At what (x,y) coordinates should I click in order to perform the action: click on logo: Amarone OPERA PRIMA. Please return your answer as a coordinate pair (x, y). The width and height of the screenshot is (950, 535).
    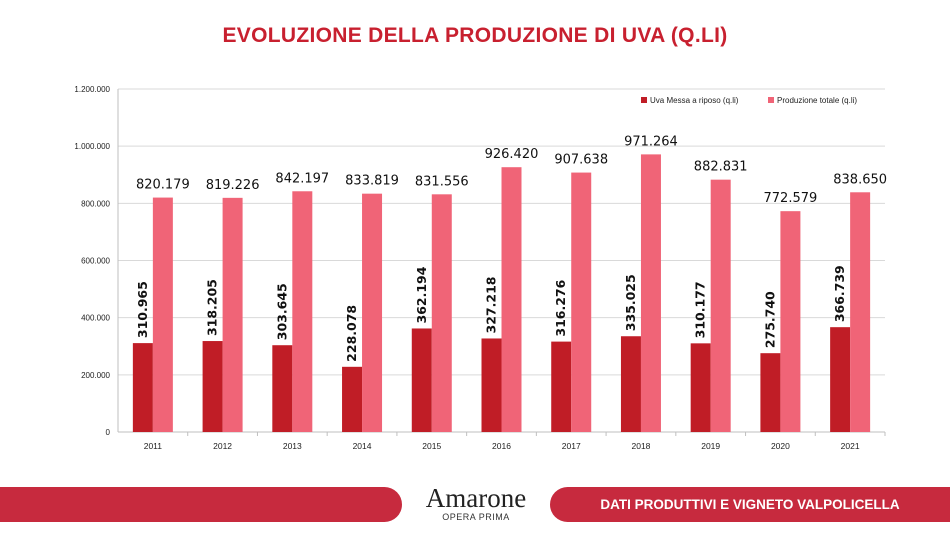
    Looking at the image, I should click on (476, 503).